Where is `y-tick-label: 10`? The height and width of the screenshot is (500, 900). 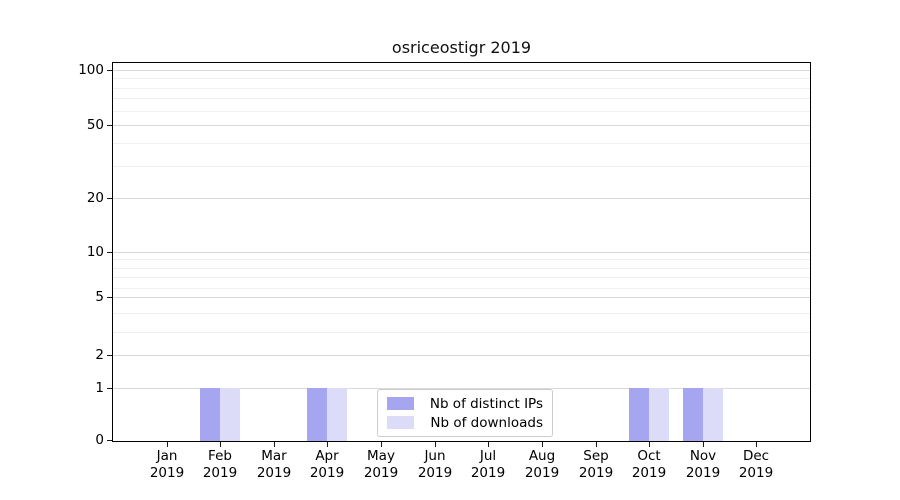 y-tick-label: 10 is located at coordinates (95, 252).